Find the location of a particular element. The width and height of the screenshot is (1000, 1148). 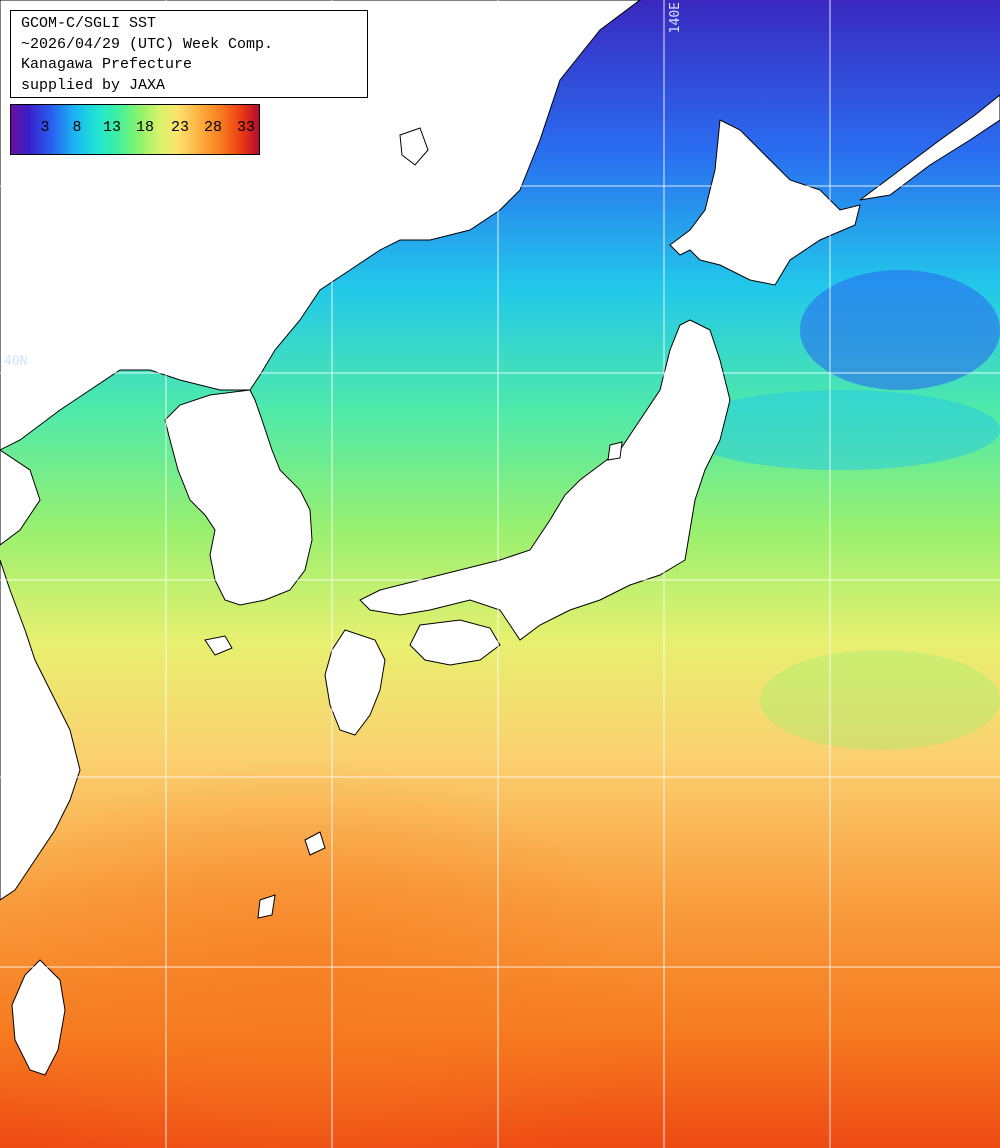

hokkaido is located at coordinates (765, 202).